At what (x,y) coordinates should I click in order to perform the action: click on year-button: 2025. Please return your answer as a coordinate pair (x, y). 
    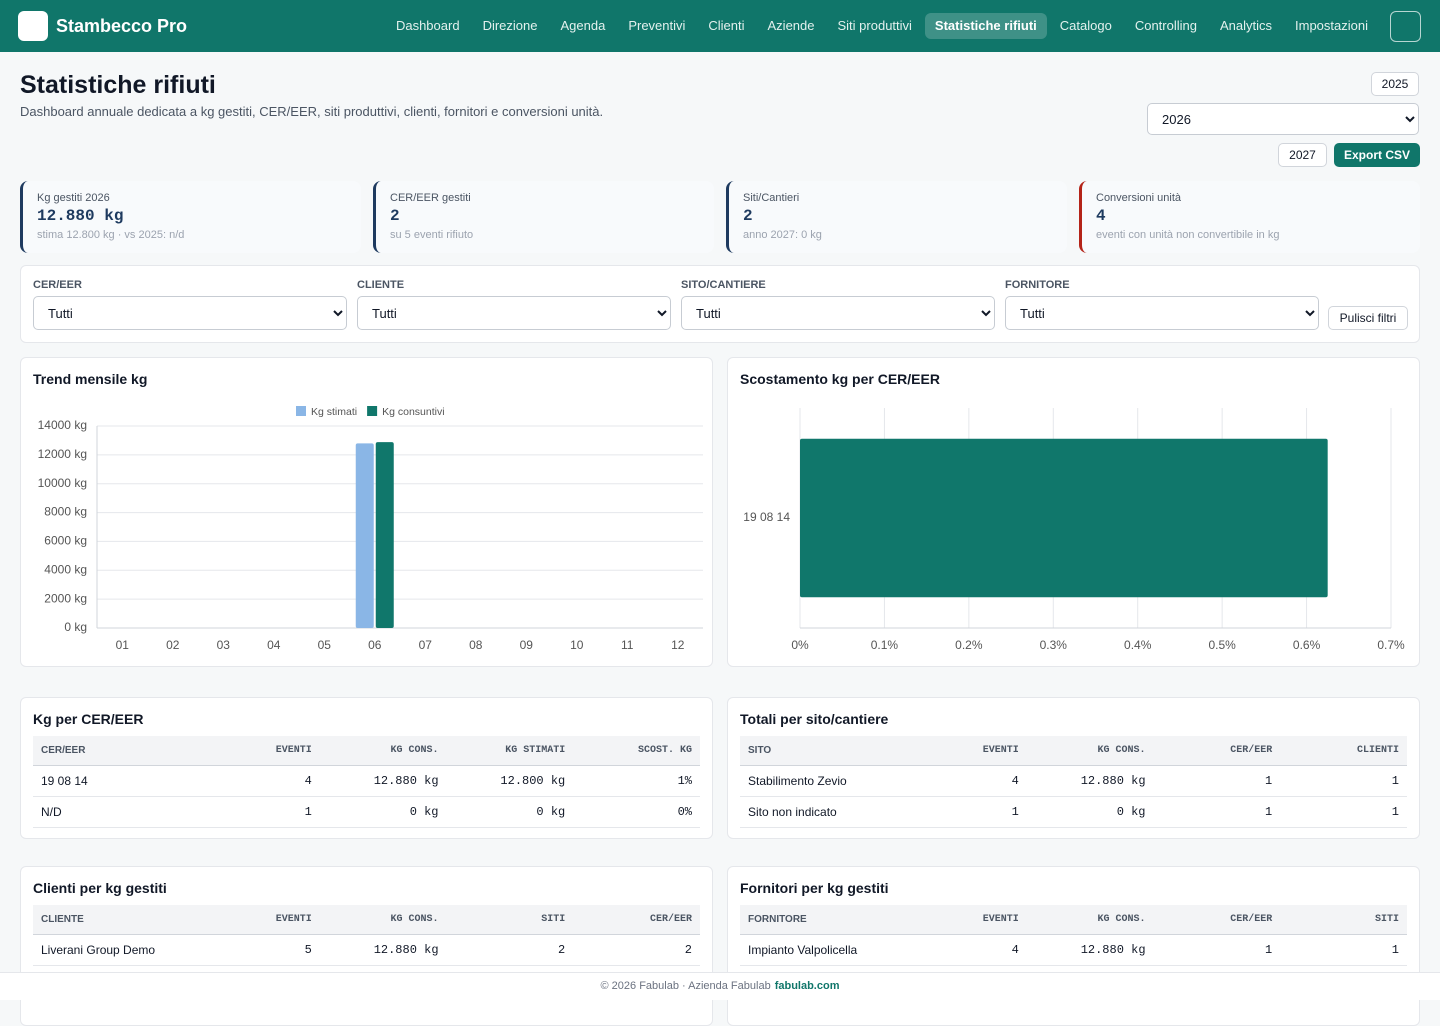
    Looking at the image, I should click on (1395, 84).